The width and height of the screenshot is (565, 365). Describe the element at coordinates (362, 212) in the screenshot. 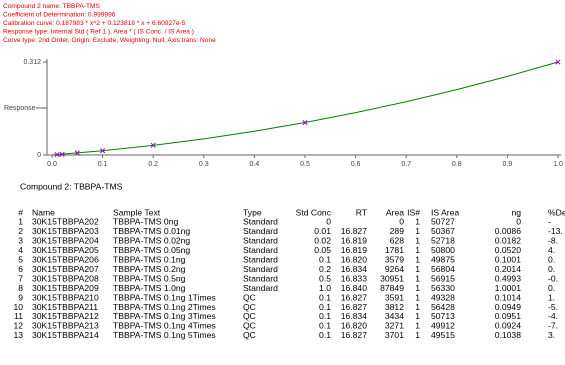

I see `column-header: RT` at that location.